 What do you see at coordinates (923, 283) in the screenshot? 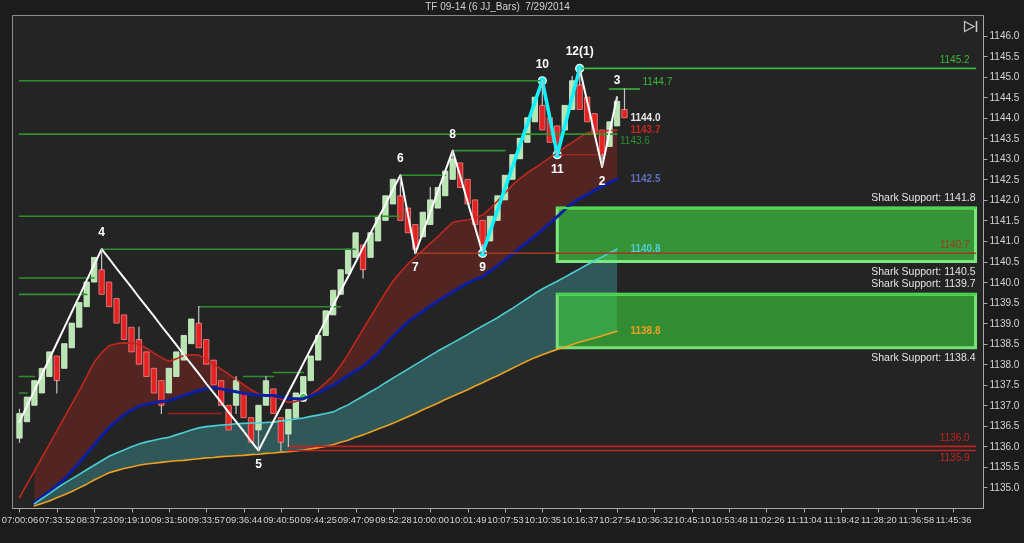
I see `annotation: Shark Support: 1139.7` at bounding box center [923, 283].